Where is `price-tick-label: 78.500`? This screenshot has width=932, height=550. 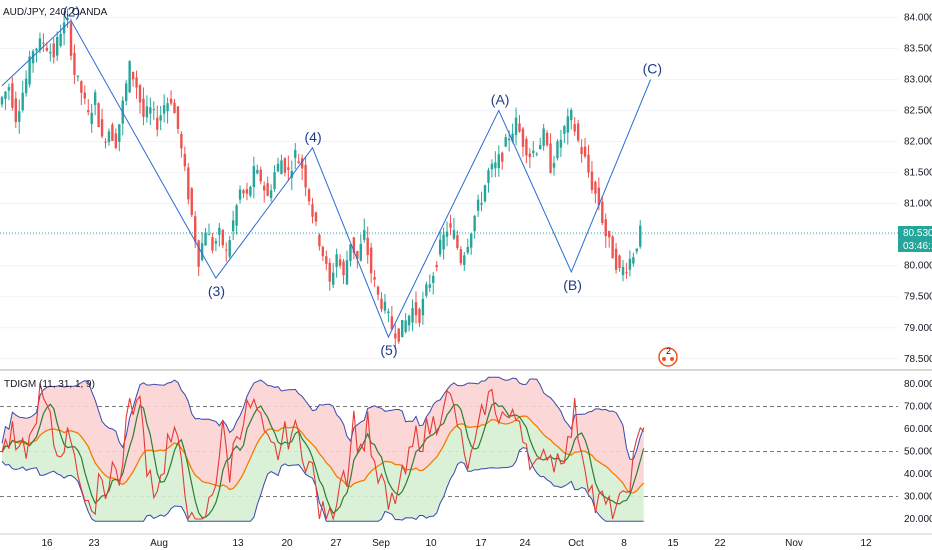 price-tick-label: 78.500 is located at coordinates (918, 359).